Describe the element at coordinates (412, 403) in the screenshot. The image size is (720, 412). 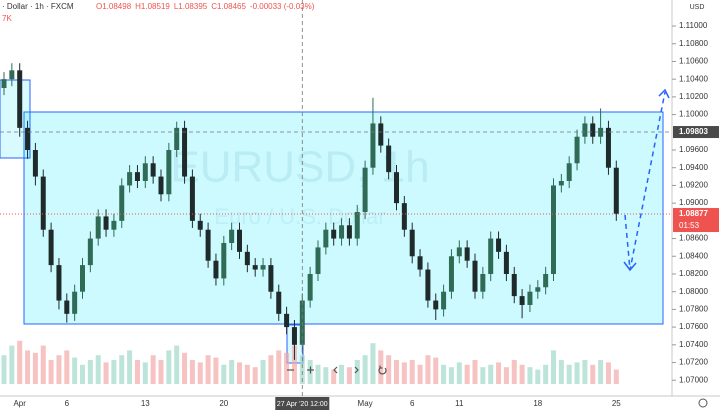
I see `x-tick-label: 6` at that location.